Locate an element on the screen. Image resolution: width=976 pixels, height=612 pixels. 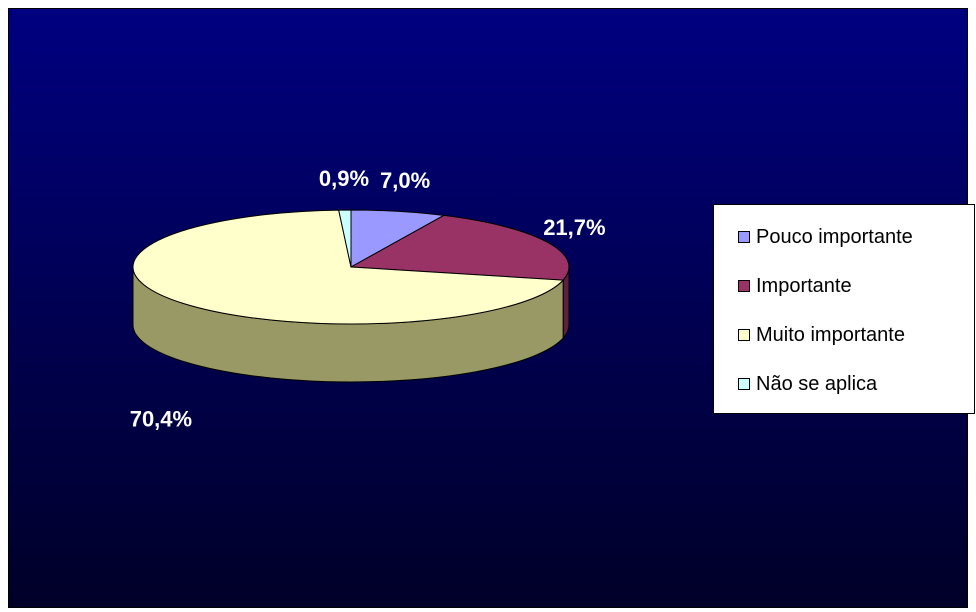
pie-slice-importante is located at coordinates (459, 247).